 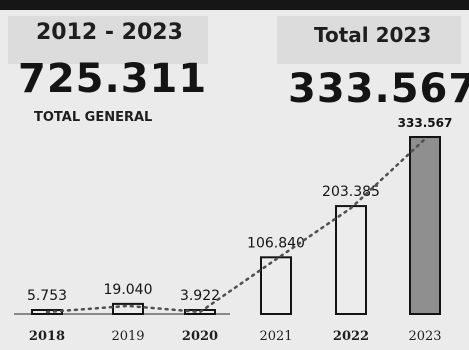 I want to click on tick-label-2020: 2020, so click(x=200, y=336).